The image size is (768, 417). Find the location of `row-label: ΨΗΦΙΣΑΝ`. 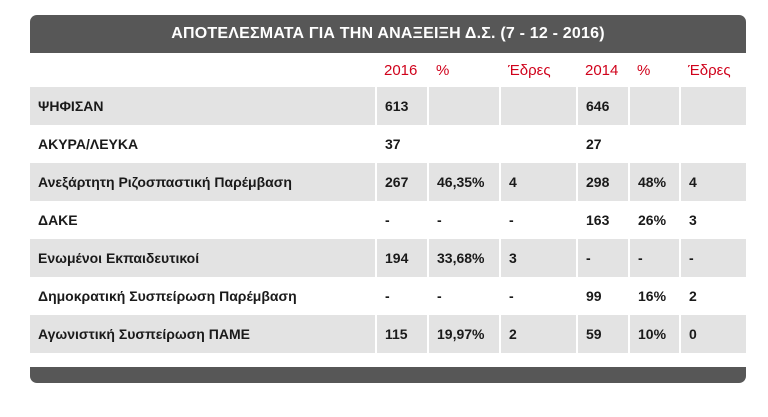

row-label: ΨΗΦΙΣΑΝ is located at coordinates (203, 106).